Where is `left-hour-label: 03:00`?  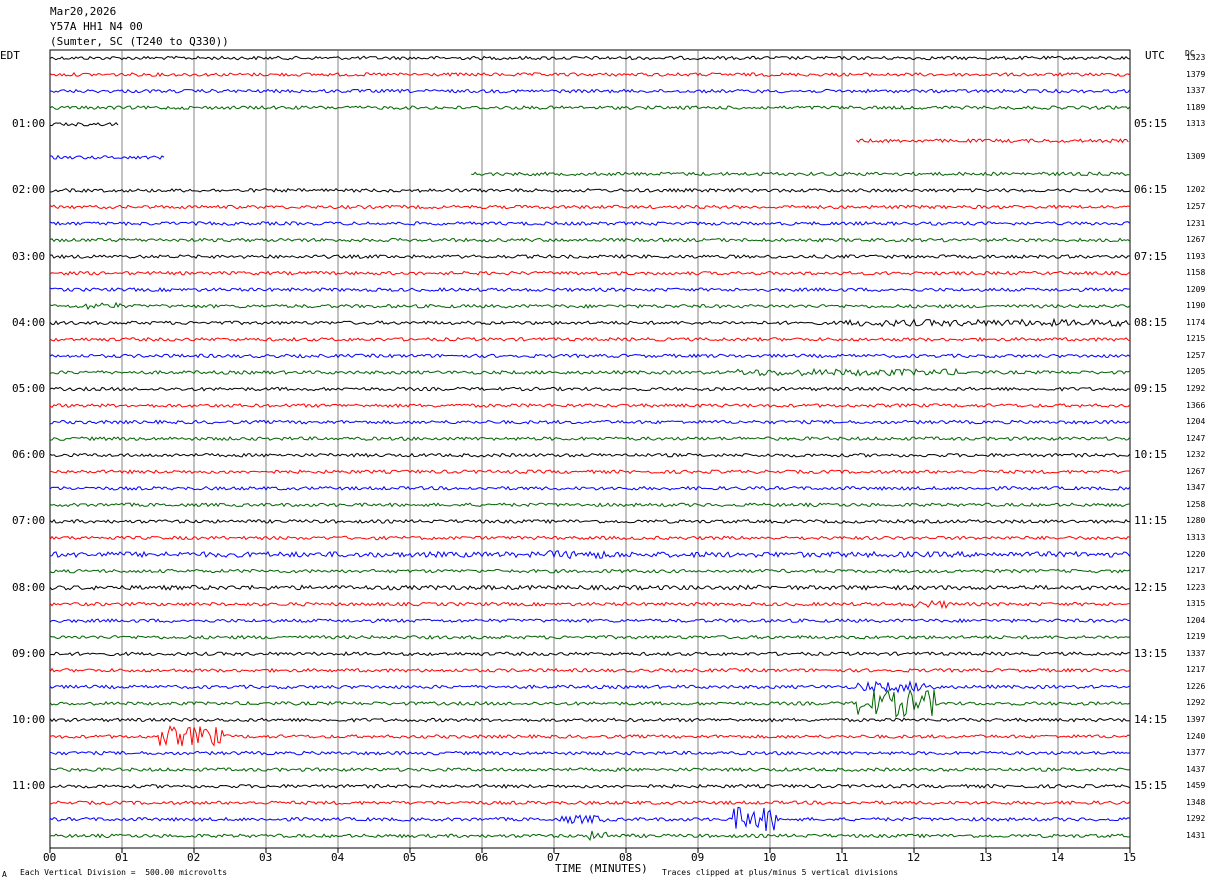 left-hour-label: 03:00 is located at coordinates (29, 256).